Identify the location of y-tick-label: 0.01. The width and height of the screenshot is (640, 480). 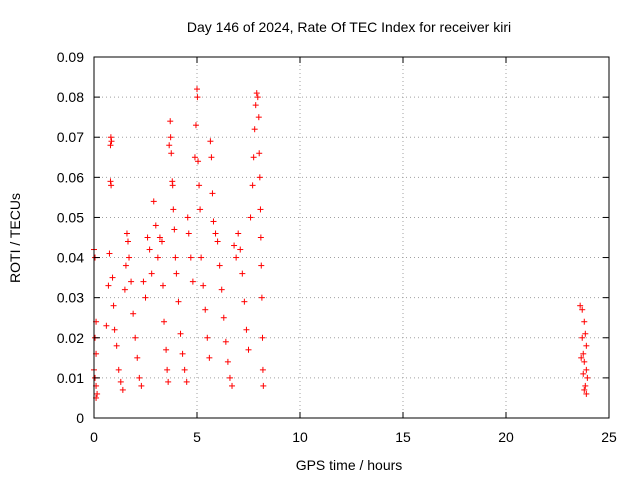
(70, 378).